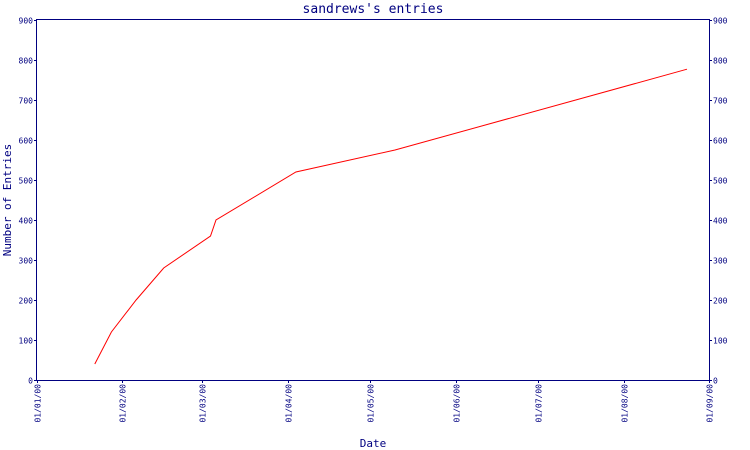 The width and height of the screenshot is (750, 450). Describe the element at coordinates (720, 341) in the screenshot. I see `y-tick-label-right: 100` at that location.